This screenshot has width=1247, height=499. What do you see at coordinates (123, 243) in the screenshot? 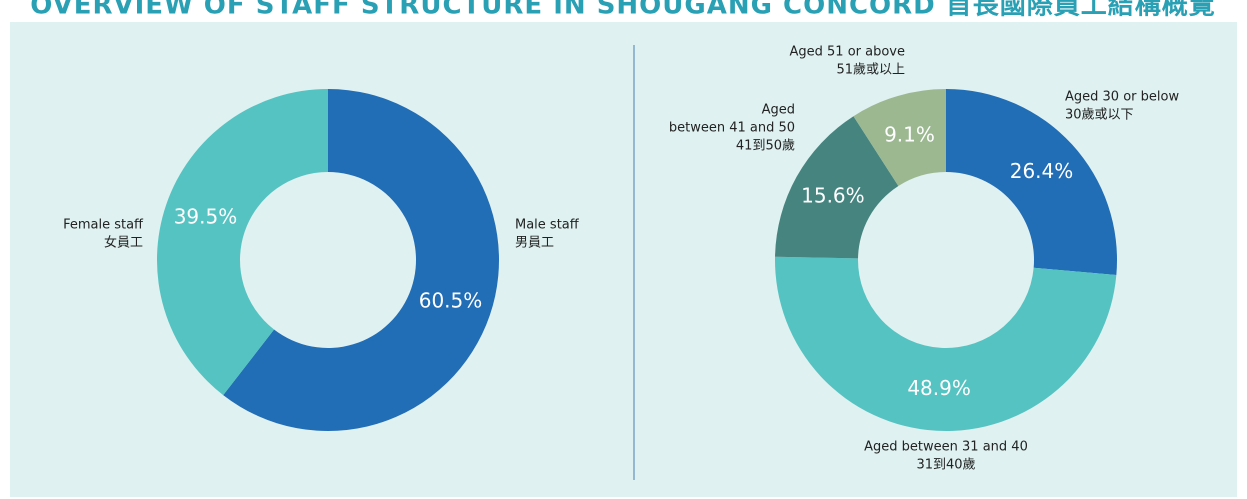
I see `category-label: 女員工` at bounding box center [123, 243].